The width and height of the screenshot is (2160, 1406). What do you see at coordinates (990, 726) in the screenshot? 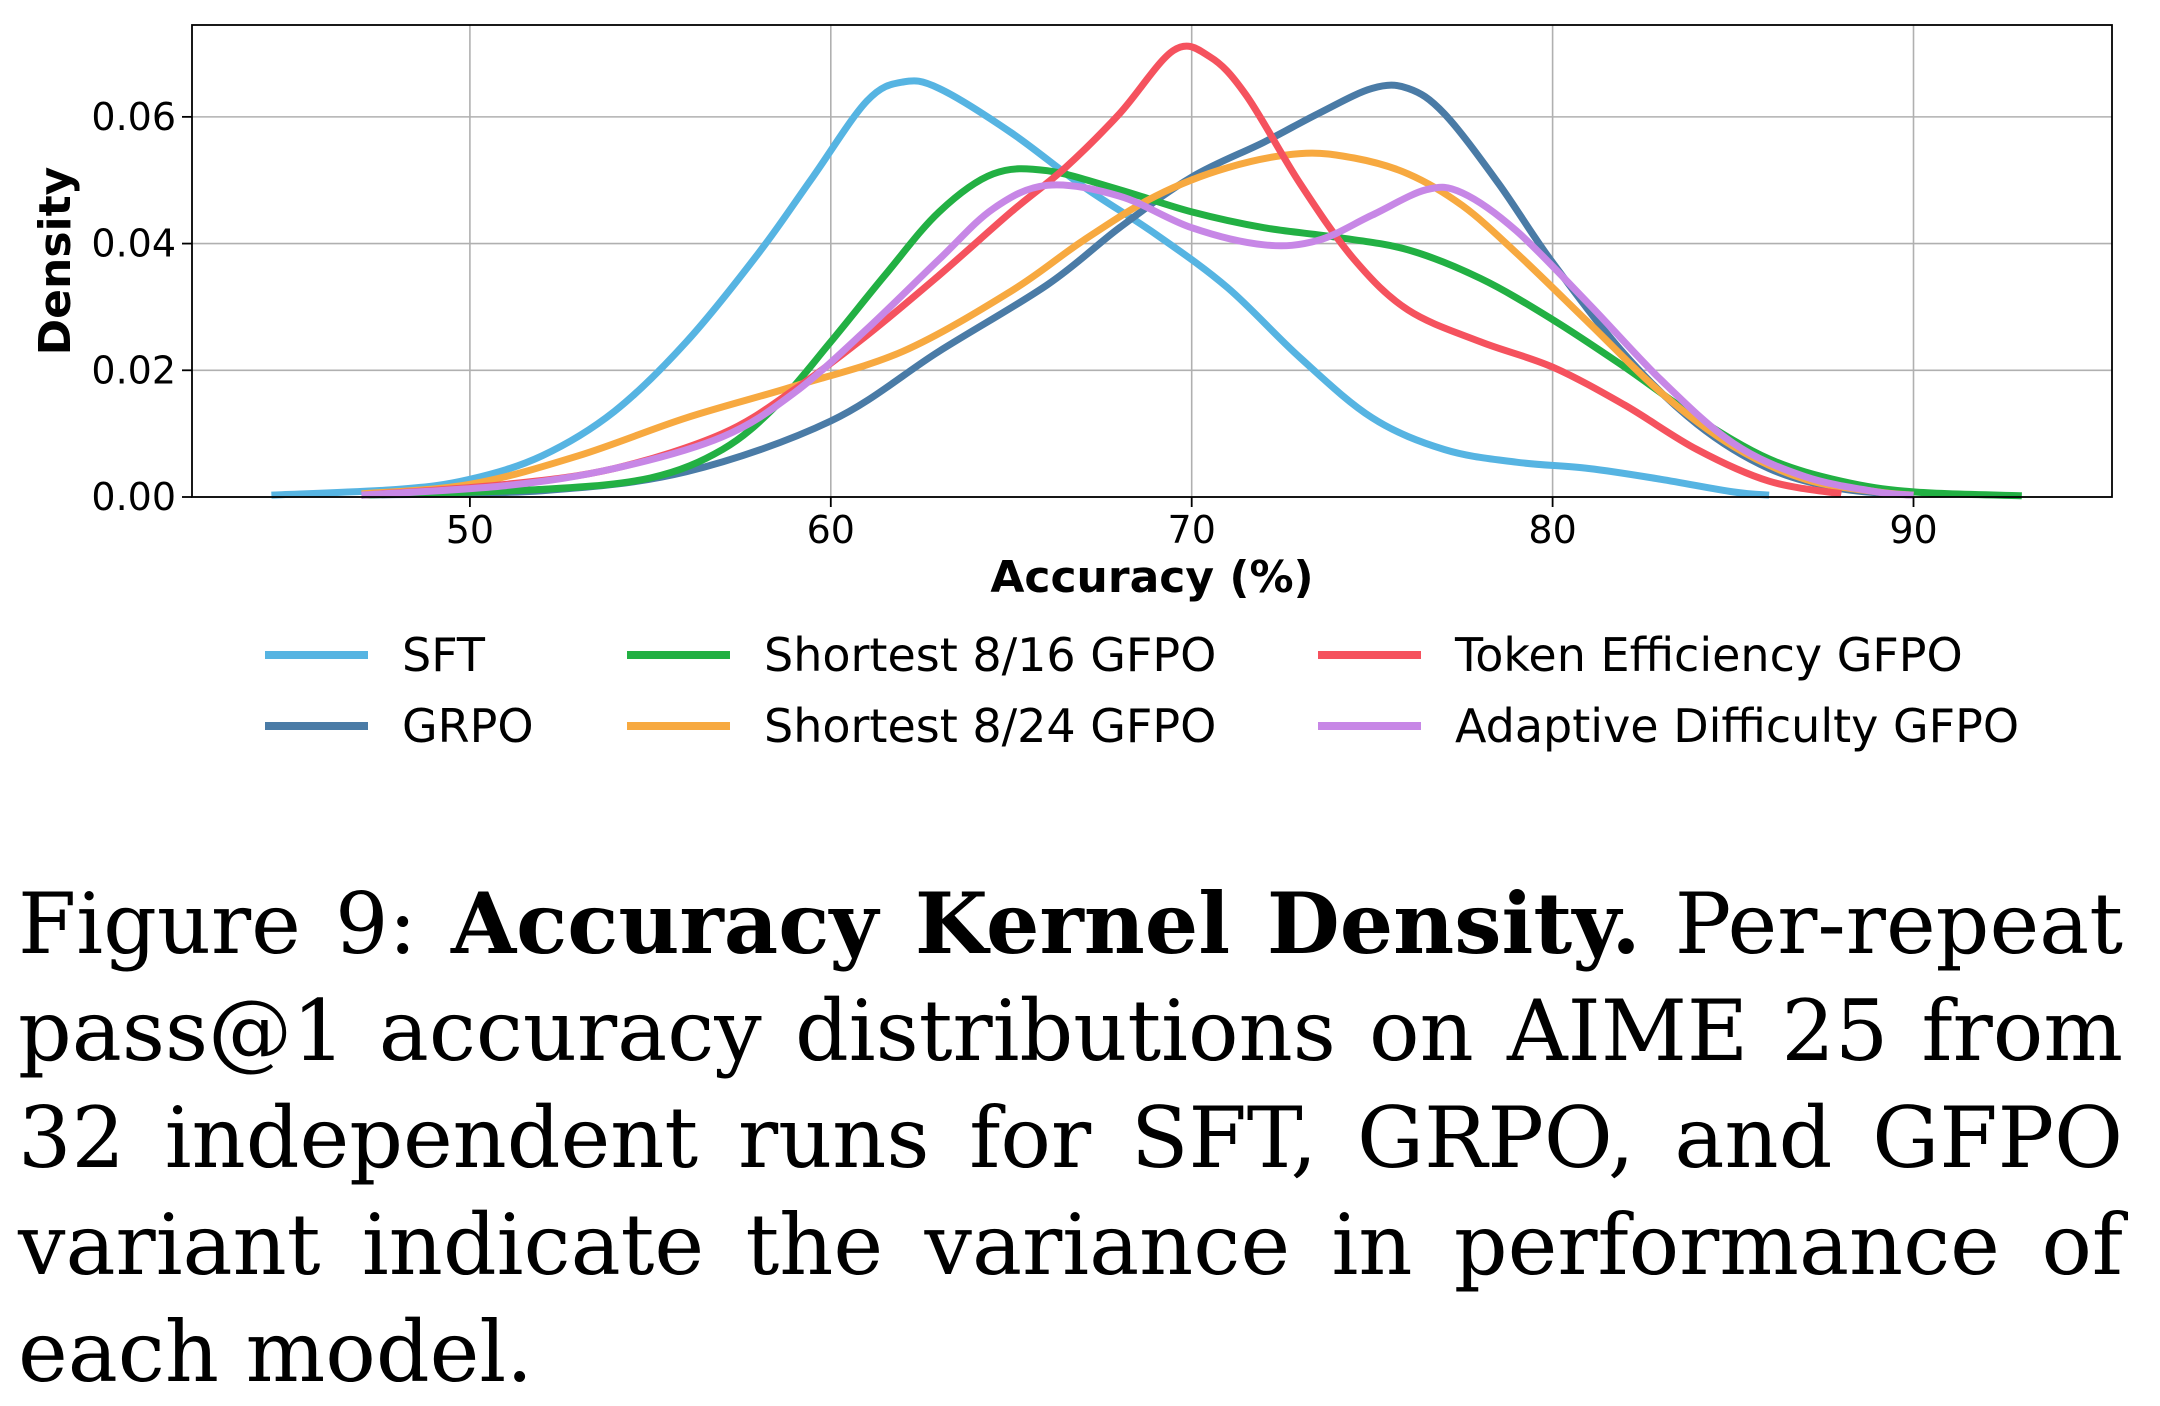
I see `legend-label-shortest-8-24-gfpo: Shortest 8/24 GFPO` at bounding box center [990, 726].